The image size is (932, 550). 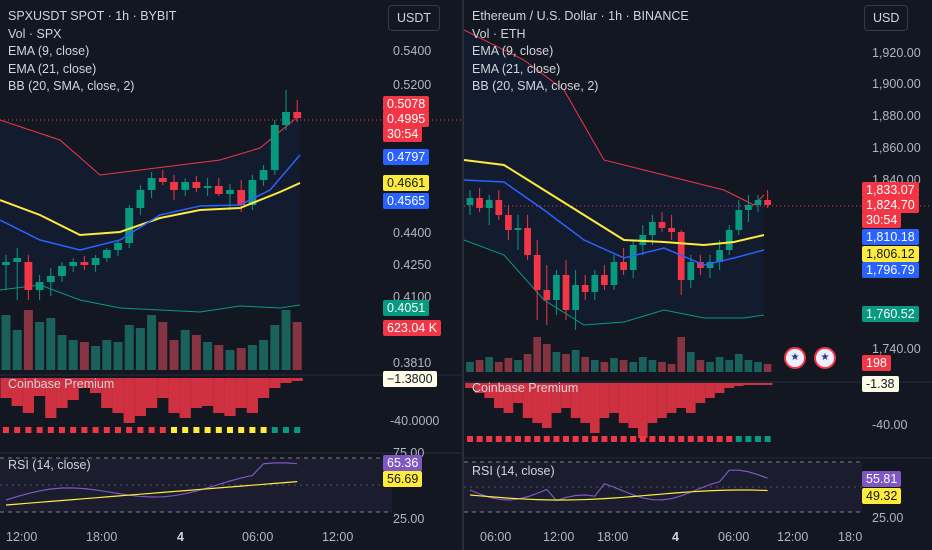 What do you see at coordinates (882, 220) in the screenshot?
I see `right-countdown-tag: 30:54` at bounding box center [882, 220].